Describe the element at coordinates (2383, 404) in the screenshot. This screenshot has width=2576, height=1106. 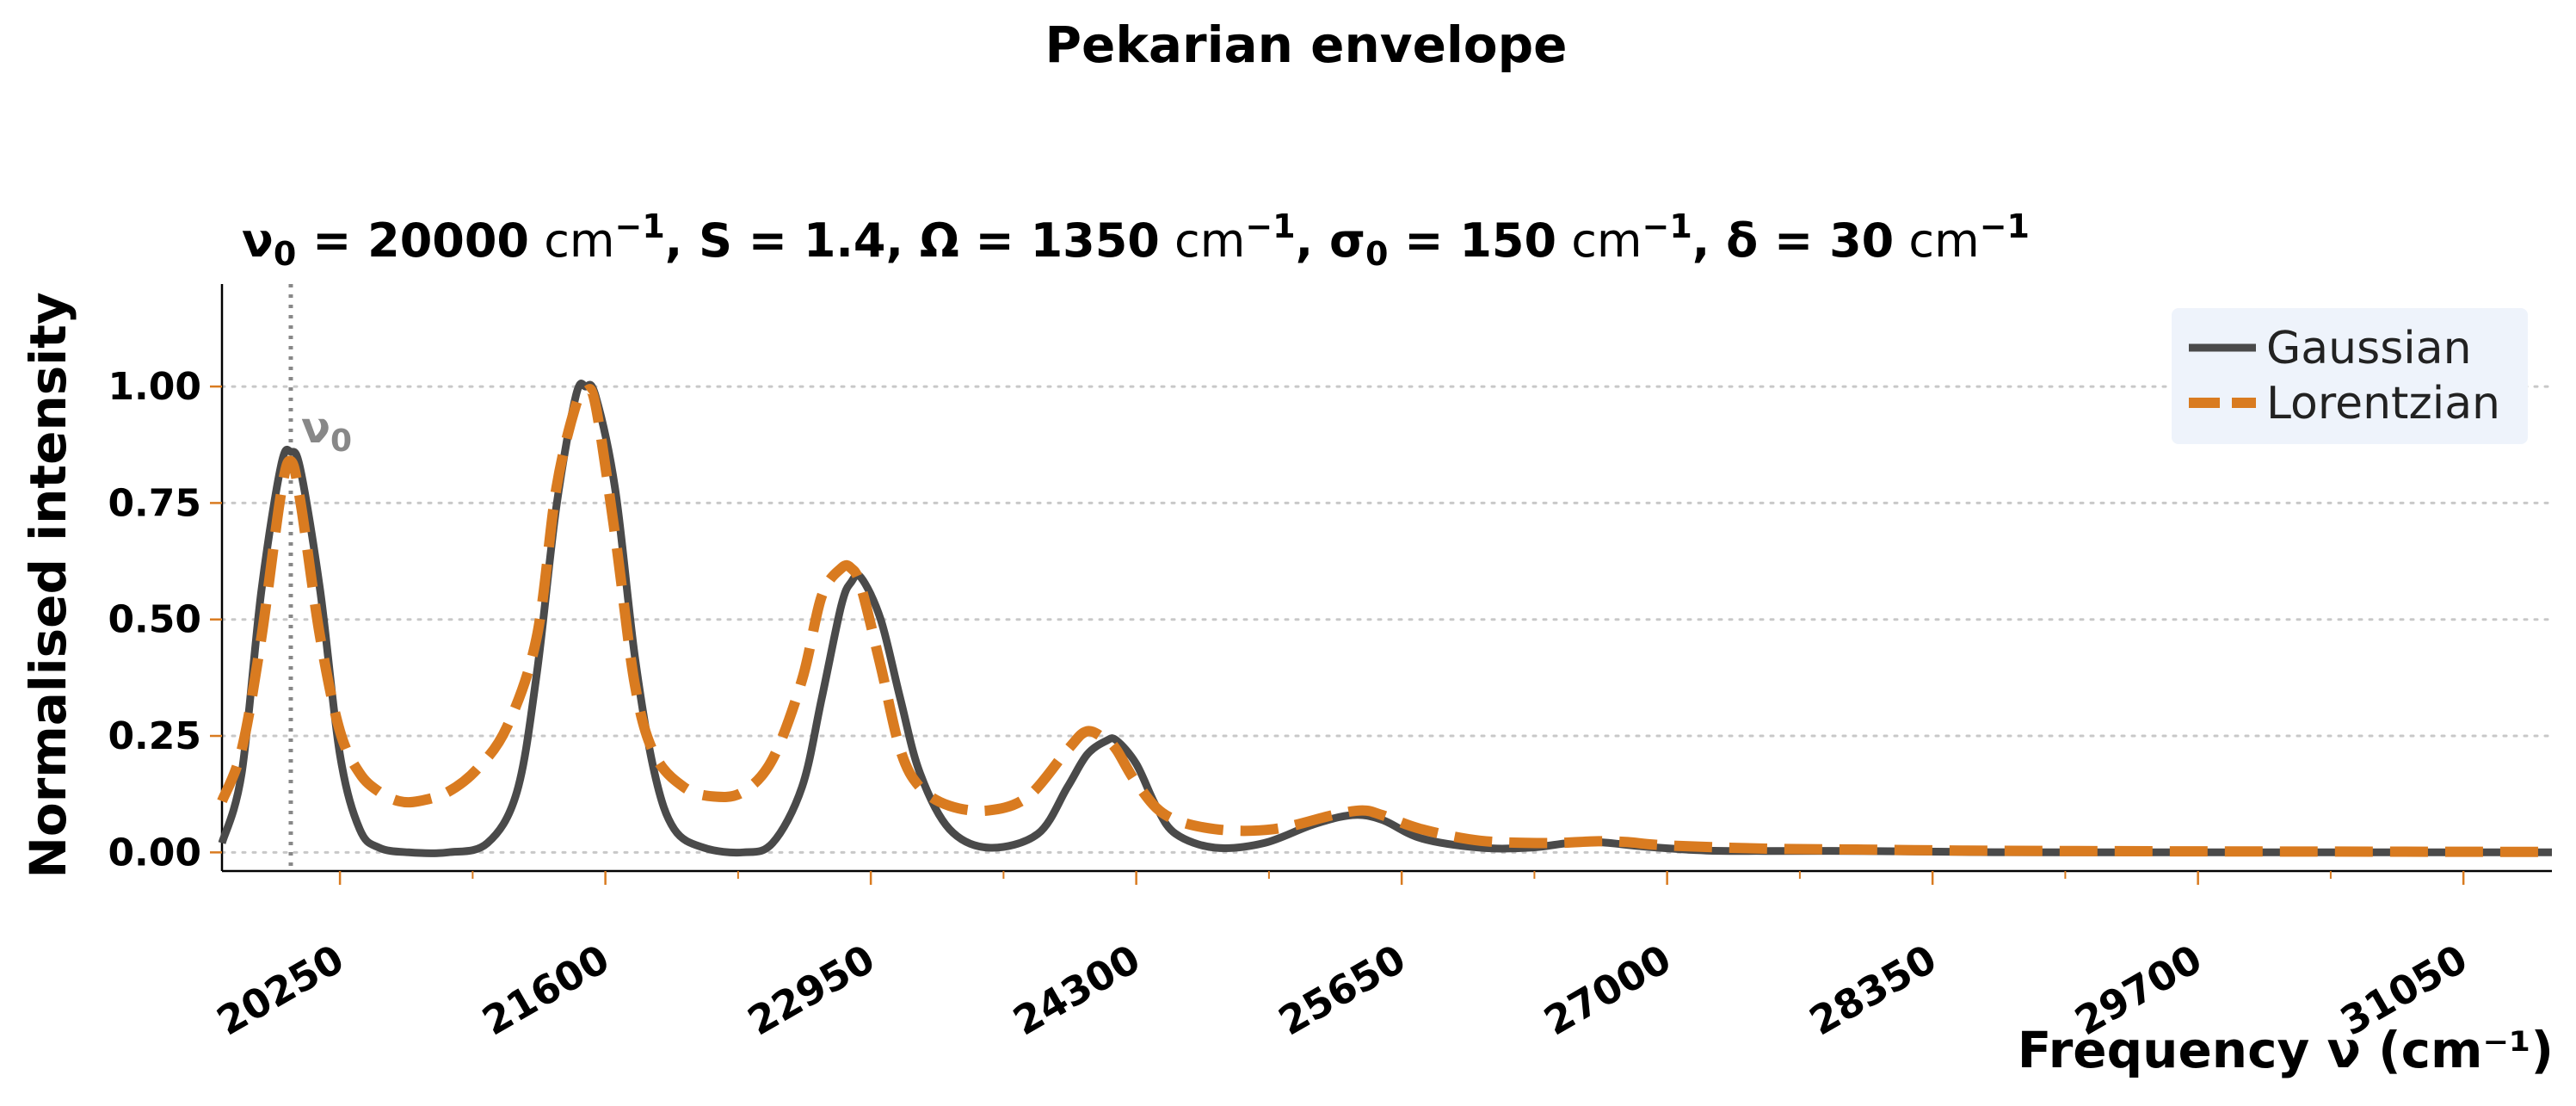
I see `legend-lorentzian-label: Lorentzian` at that location.